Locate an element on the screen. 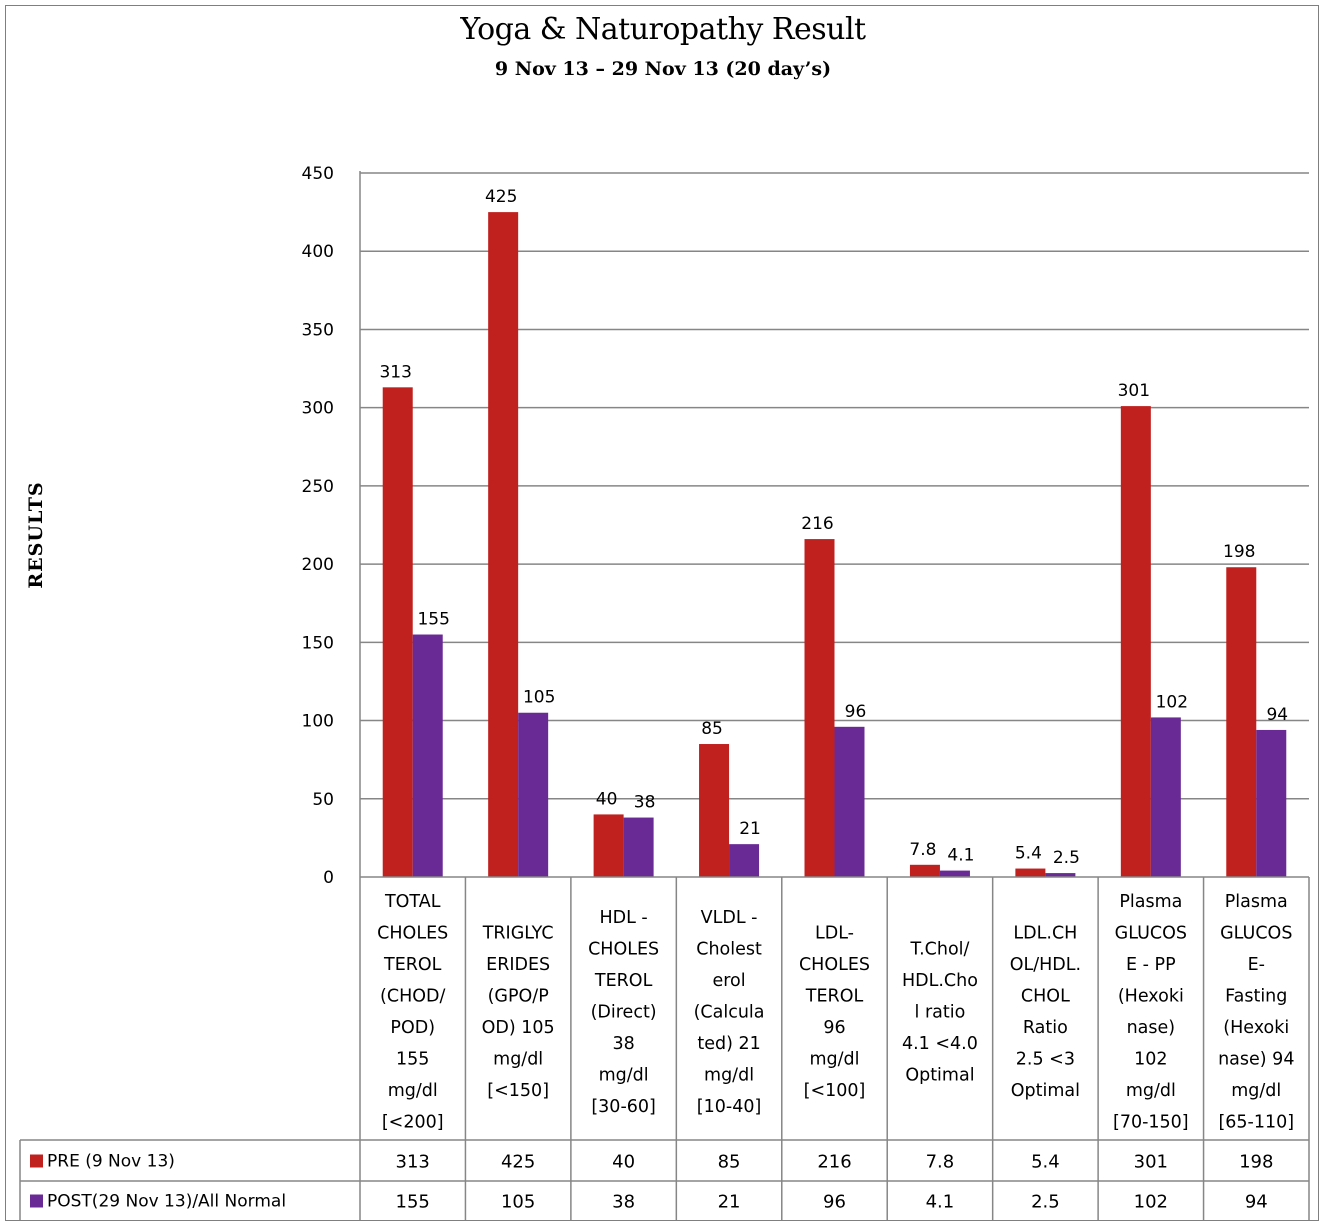 The height and width of the screenshot is (1225, 1326). x-tick-label: HDL -CHOLES TEROL (Direct) 38 mg/dl [30-60] is located at coordinates (623, 1012).